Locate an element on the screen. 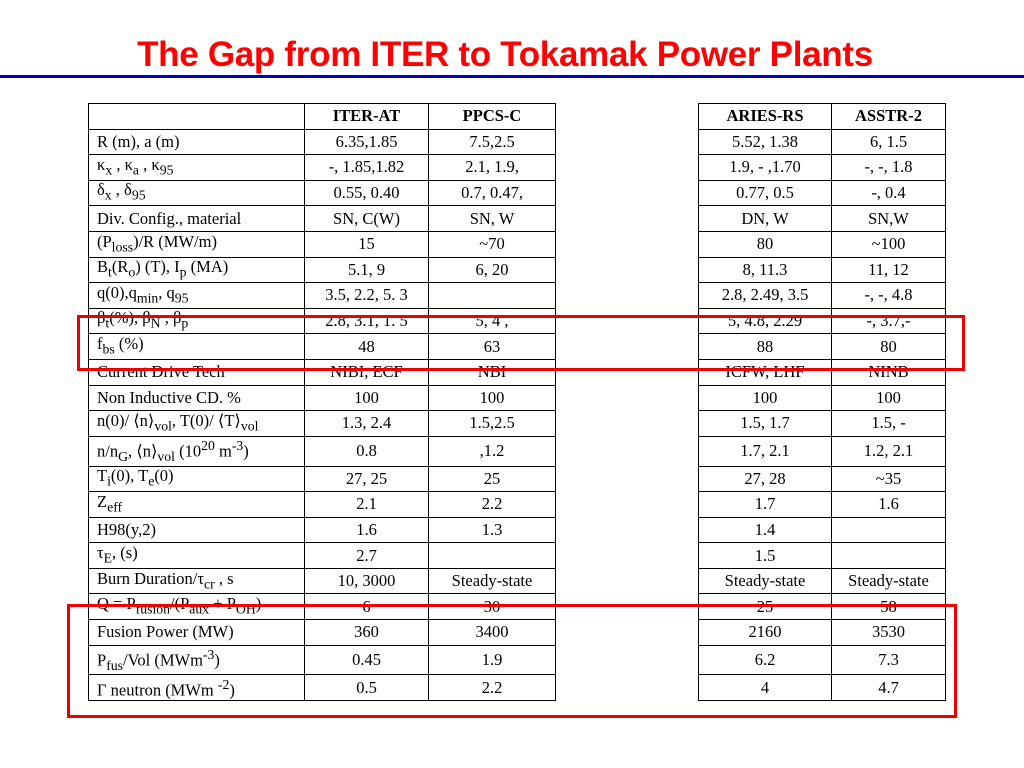 This screenshot has height=768, width=1024. cell-aries-rs: 100 is located at coordinates (765, 398).